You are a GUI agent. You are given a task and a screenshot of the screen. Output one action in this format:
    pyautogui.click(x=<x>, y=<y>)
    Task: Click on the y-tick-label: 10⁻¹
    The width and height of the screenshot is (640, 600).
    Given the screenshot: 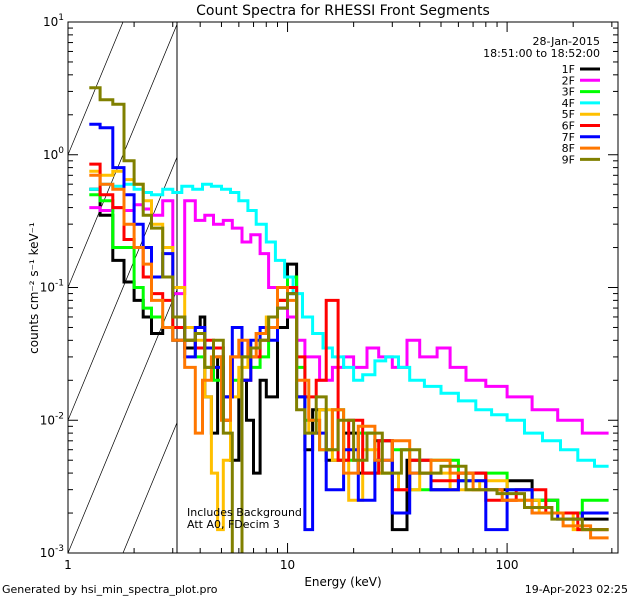 What is the action you would take?
    pyautogui.click(x=52, y=287)
    